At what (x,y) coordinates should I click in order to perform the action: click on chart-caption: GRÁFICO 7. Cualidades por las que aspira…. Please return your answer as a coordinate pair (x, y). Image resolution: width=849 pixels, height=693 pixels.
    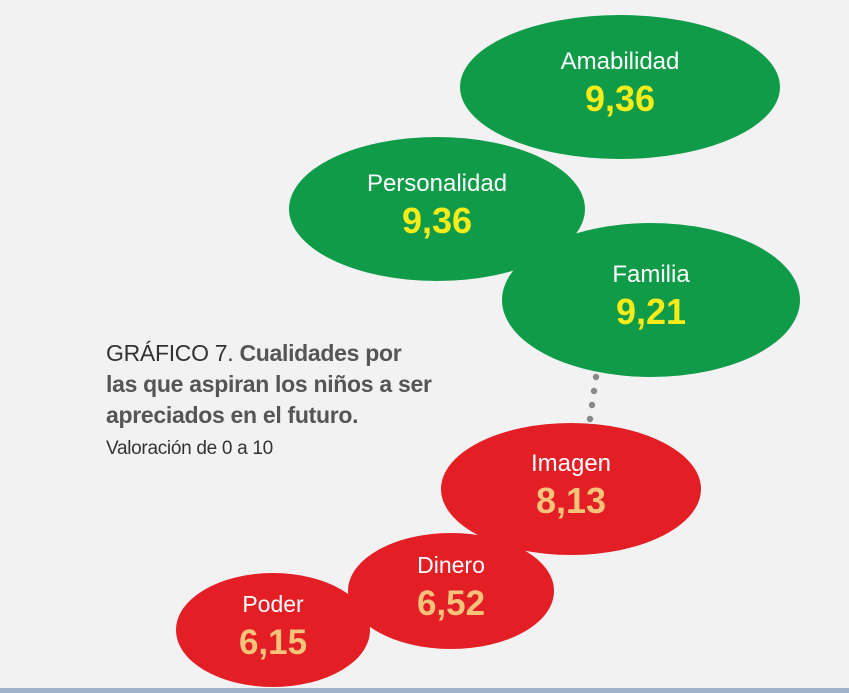
    Looking at the image, I should click on (271, 401).